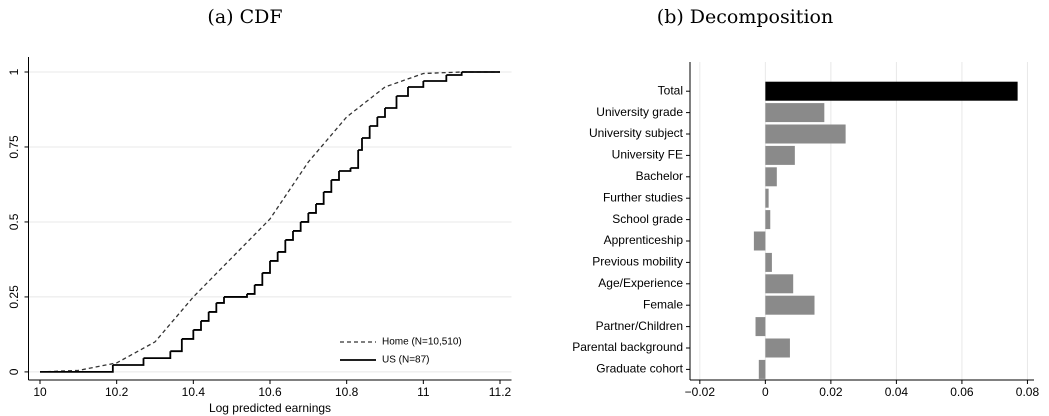 This screenshot has height=416, width=1049. Describe the element at coordinates (14, 147) in the screenshot. I see `y-tick-label: 0.75` at that location.